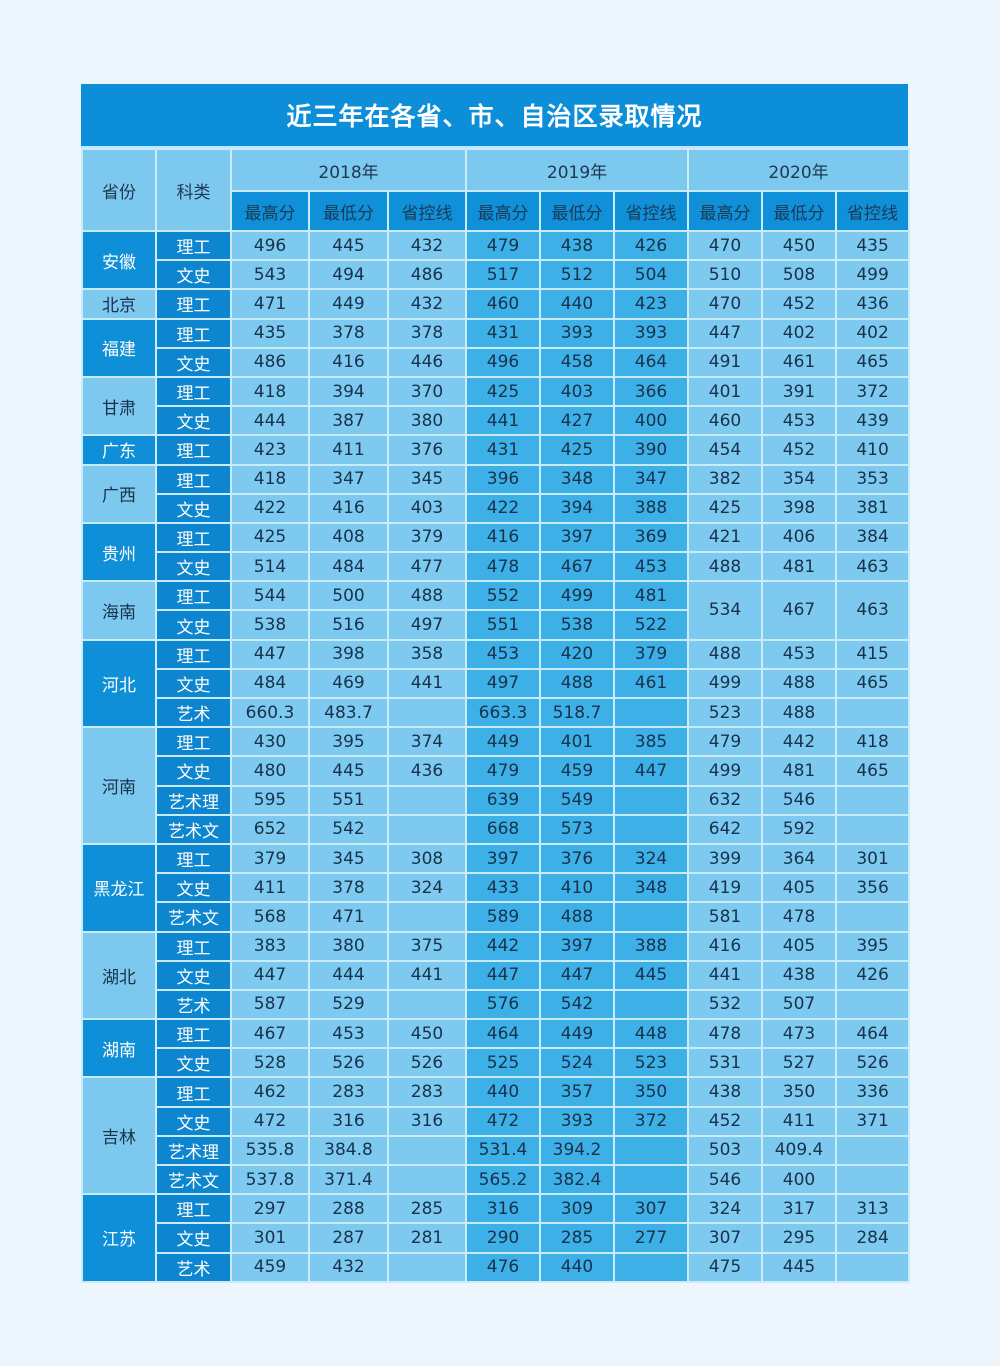 The image size is (1000, 1366). I want to click on score-cell: 499, so click(873, 275).